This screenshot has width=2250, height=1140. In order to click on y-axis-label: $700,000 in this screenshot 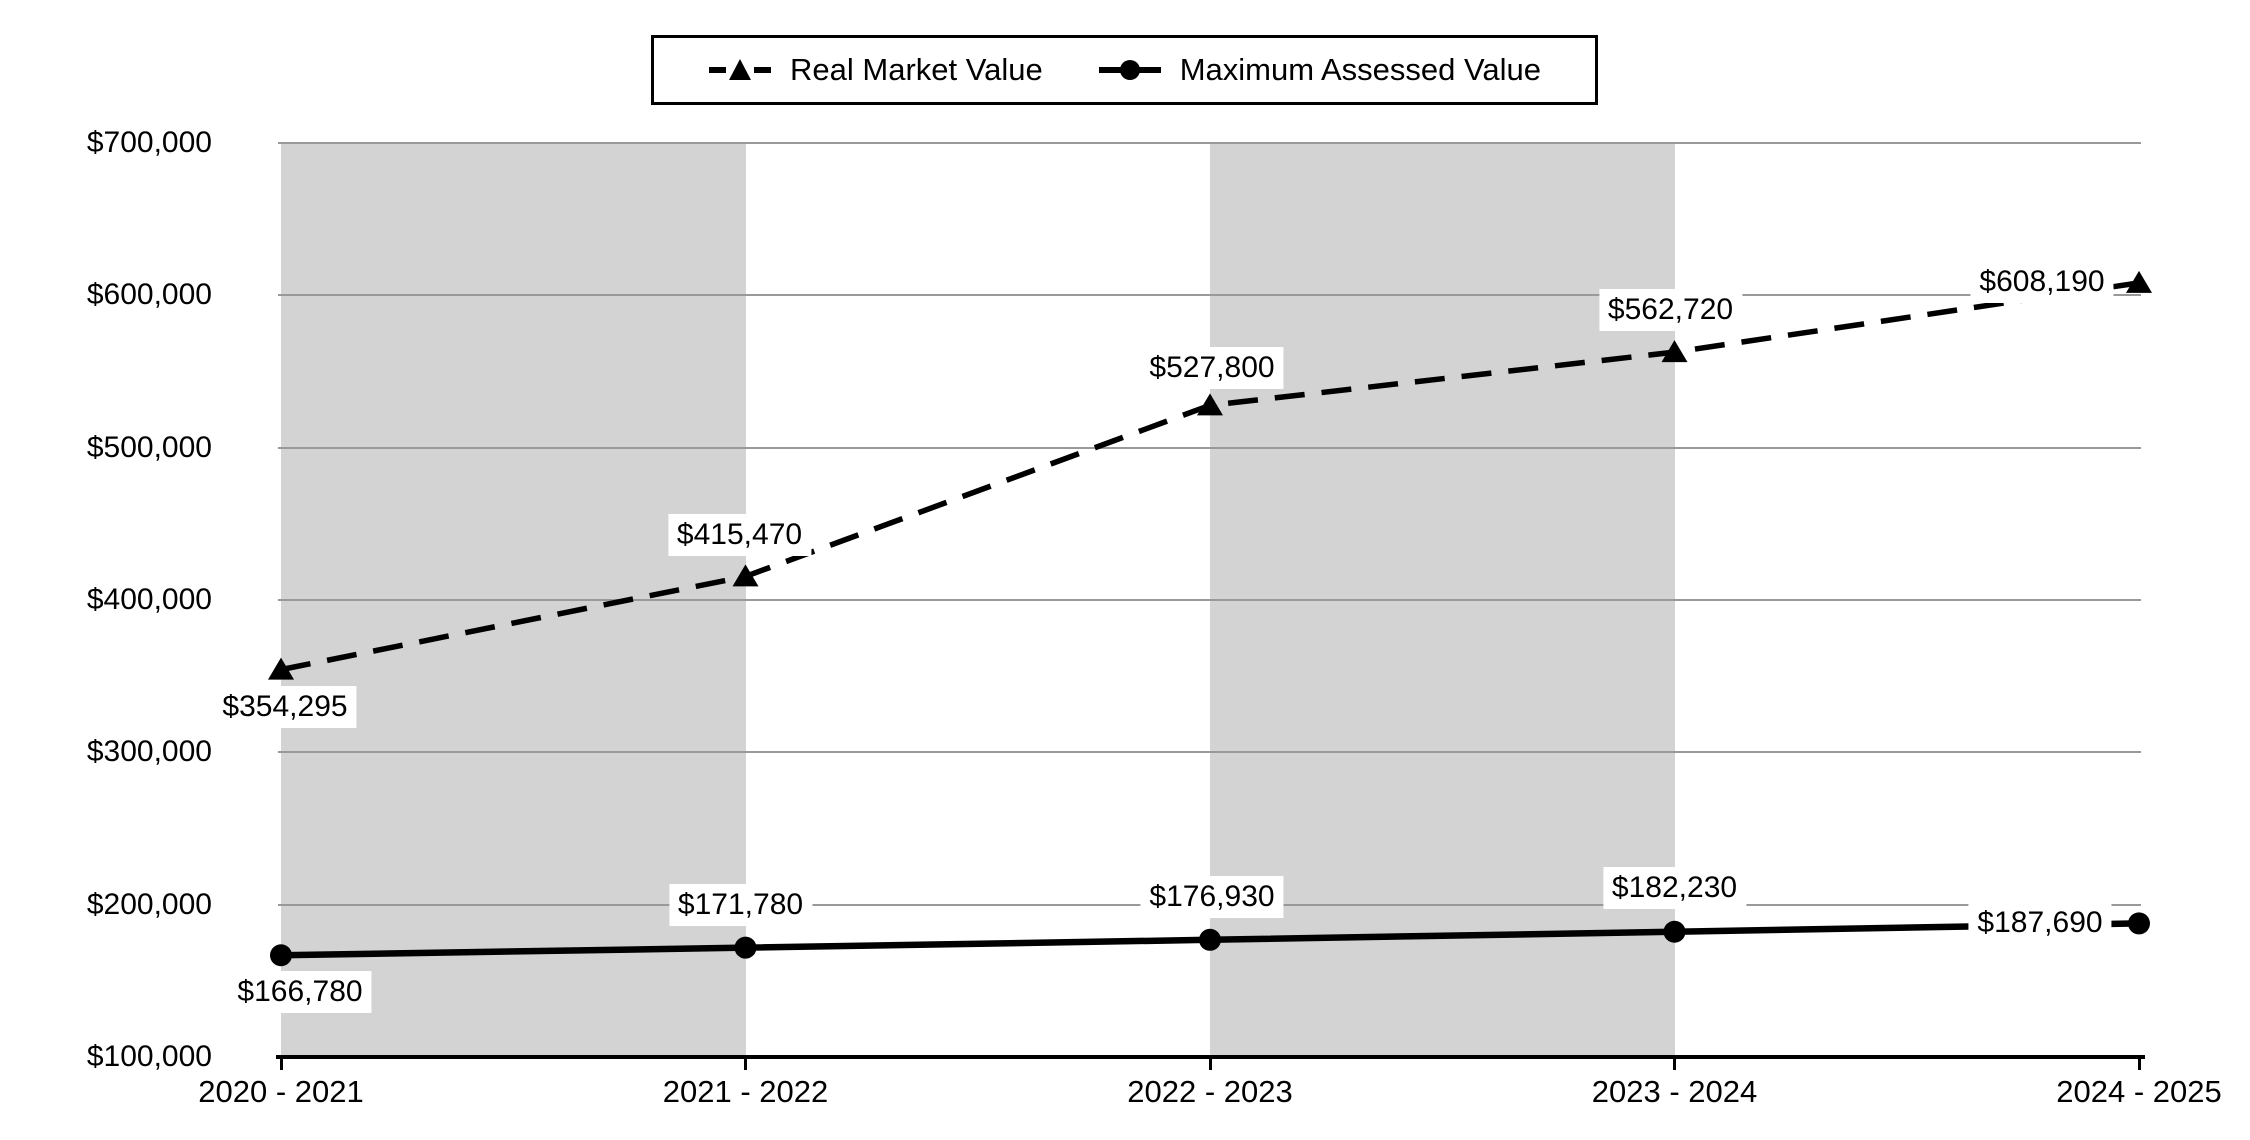, I will do `click(149, 142)`.